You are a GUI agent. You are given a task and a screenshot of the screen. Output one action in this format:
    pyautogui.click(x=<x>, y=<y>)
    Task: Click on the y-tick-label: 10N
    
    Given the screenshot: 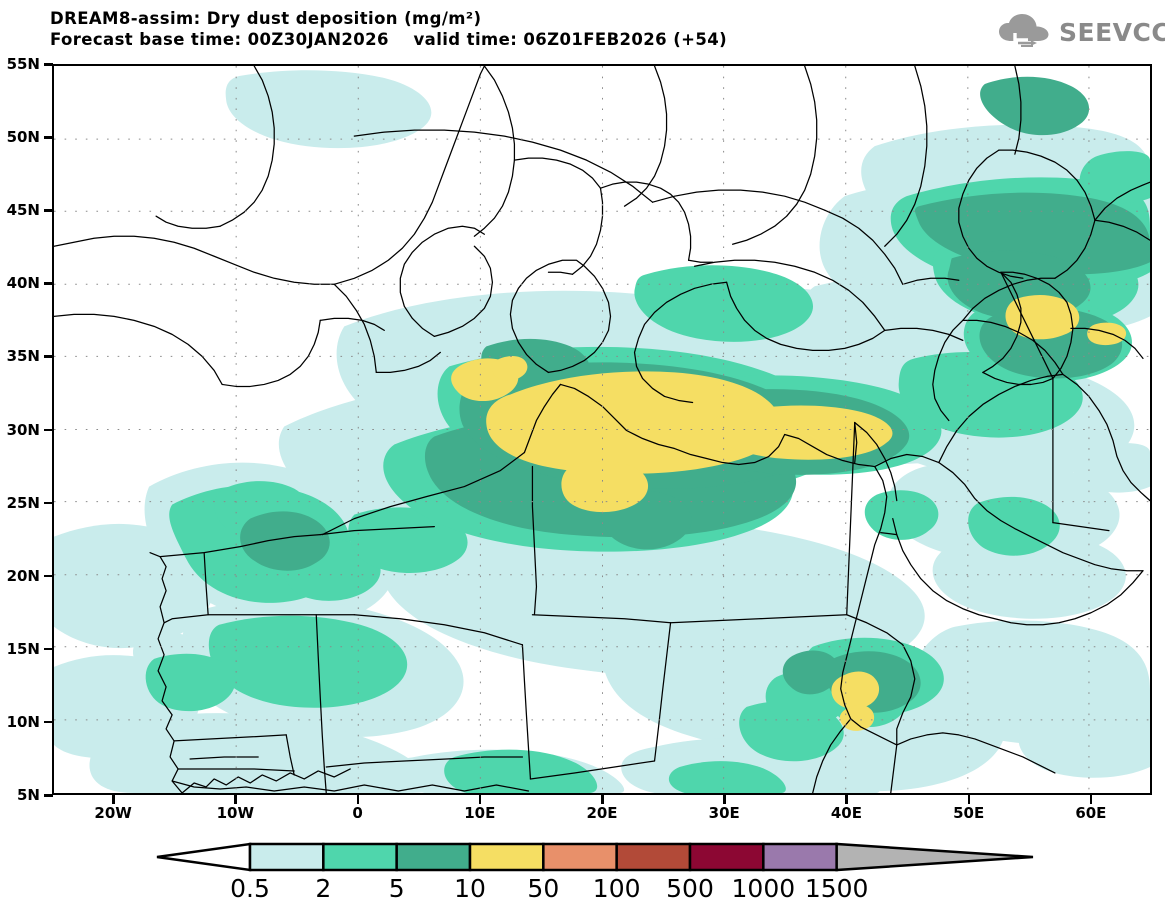 What is the action you would take?
    pyautogui.click(x=23, y=721)
    